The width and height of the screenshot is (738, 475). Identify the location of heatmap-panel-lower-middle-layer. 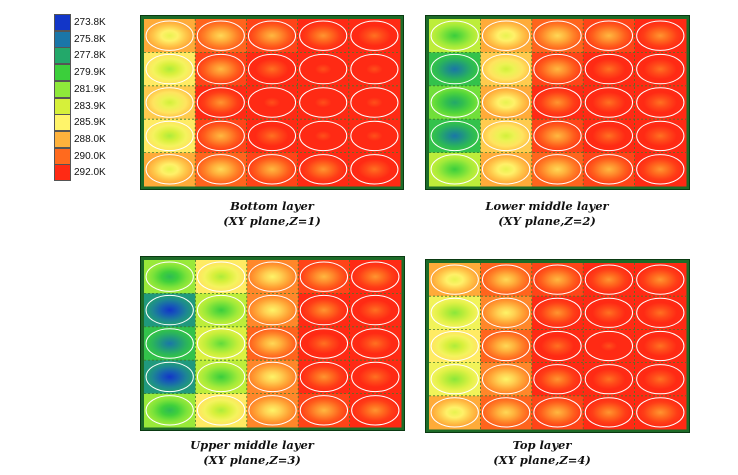
(557, 102).